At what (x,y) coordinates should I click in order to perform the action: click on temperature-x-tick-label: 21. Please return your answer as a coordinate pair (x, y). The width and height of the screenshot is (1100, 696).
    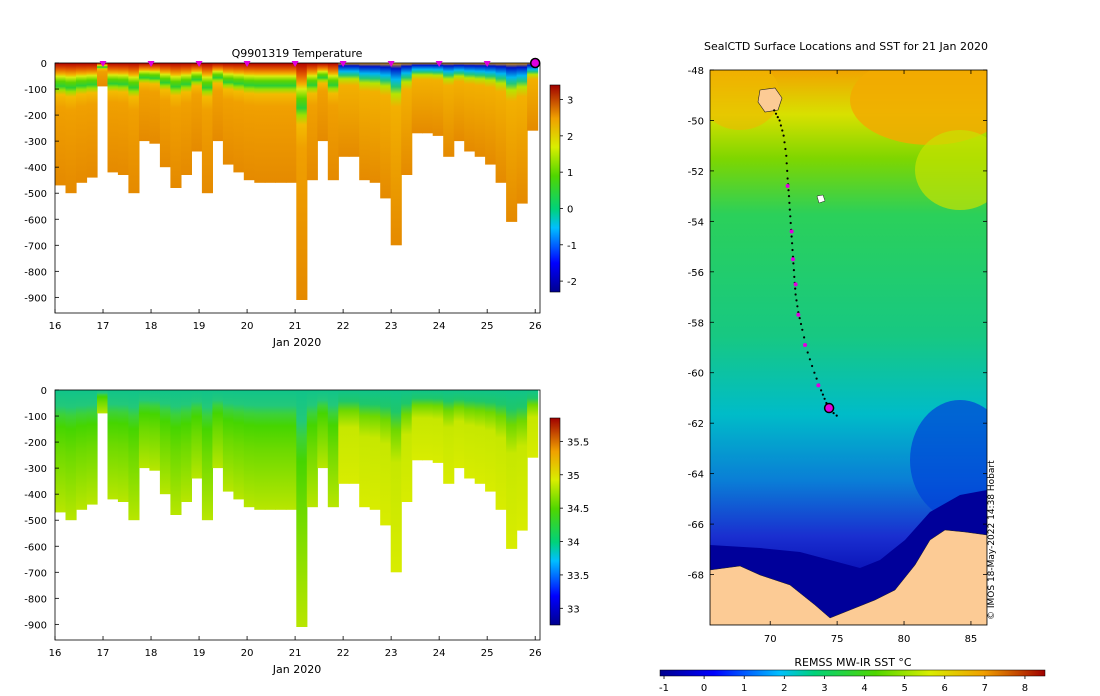
    Looking at the image, I should click on (295, 326).